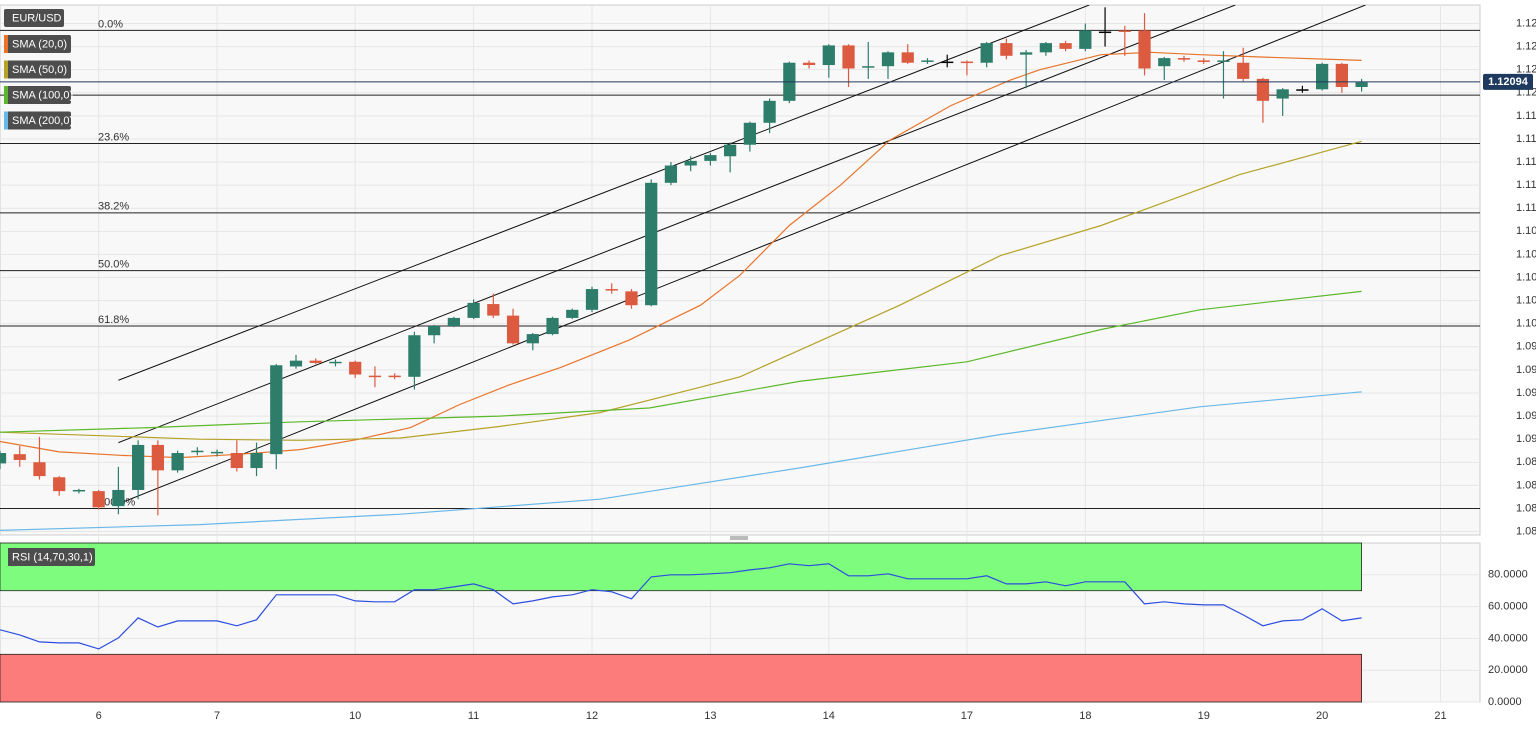  I want to click on y-tick-label: 1.0820, so click(1526, 531).